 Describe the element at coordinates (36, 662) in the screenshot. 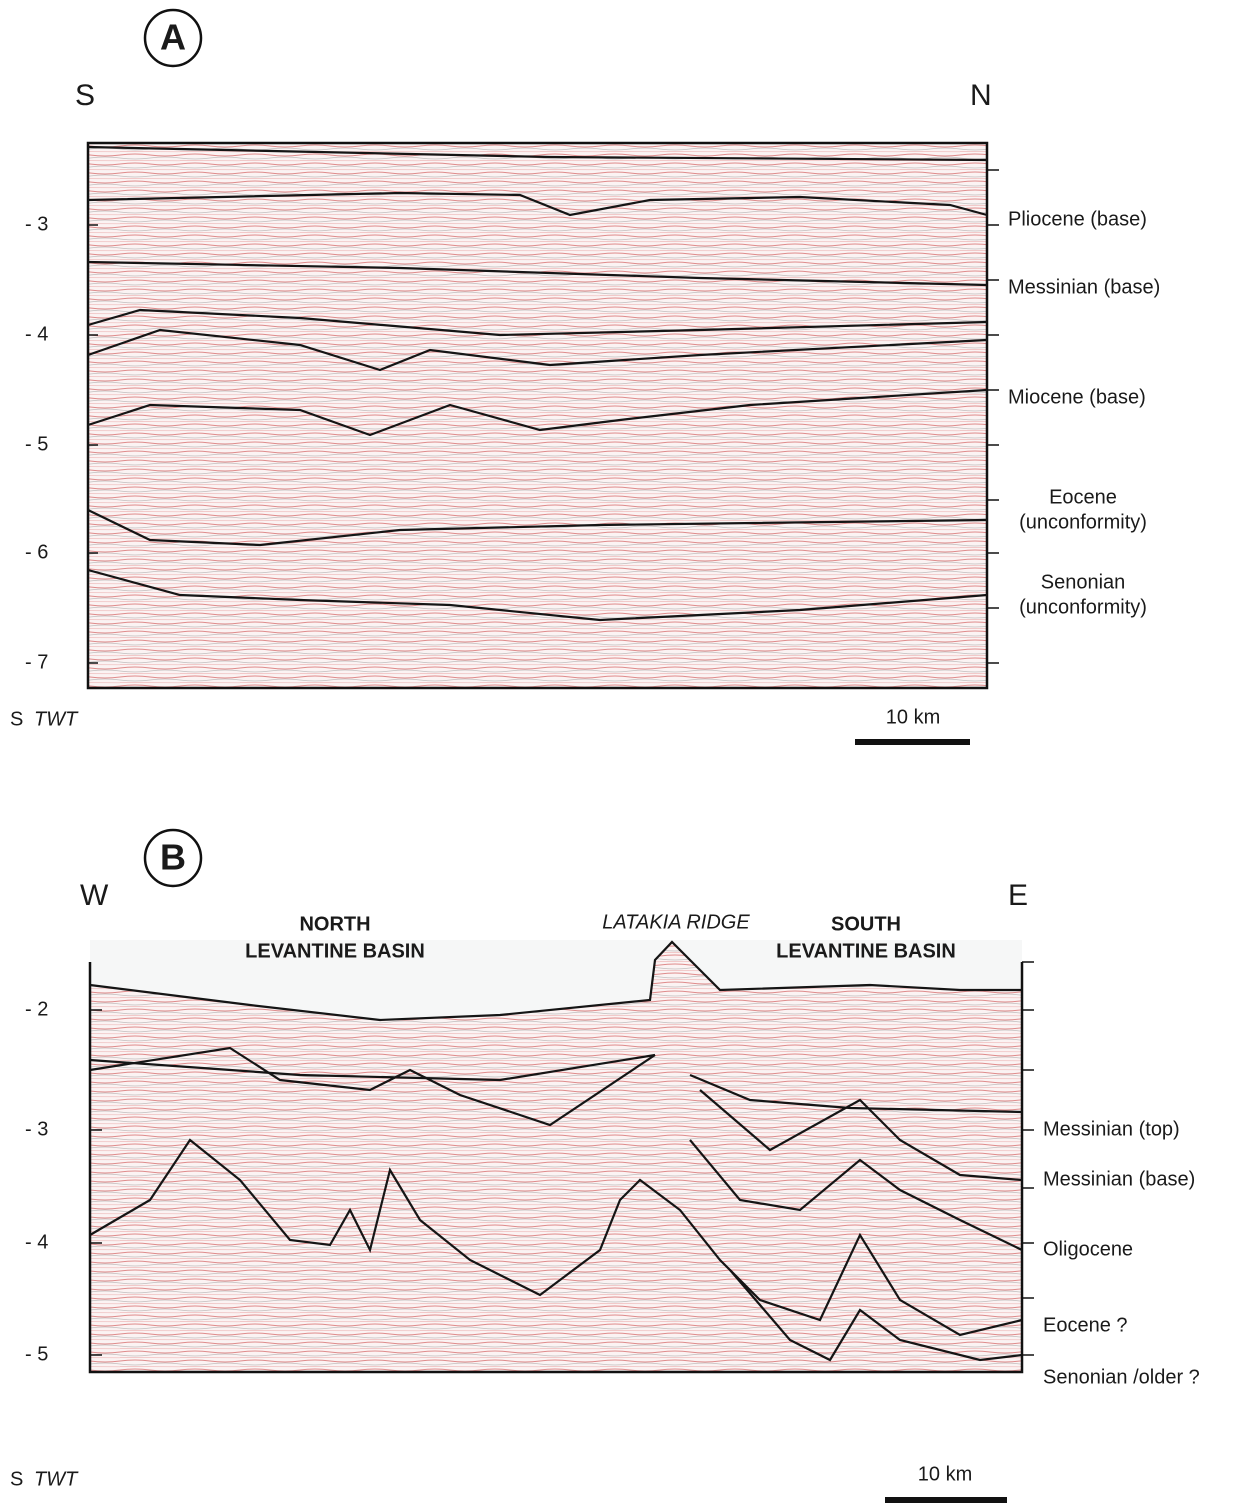

I see `tick-label: - 7` at that location.